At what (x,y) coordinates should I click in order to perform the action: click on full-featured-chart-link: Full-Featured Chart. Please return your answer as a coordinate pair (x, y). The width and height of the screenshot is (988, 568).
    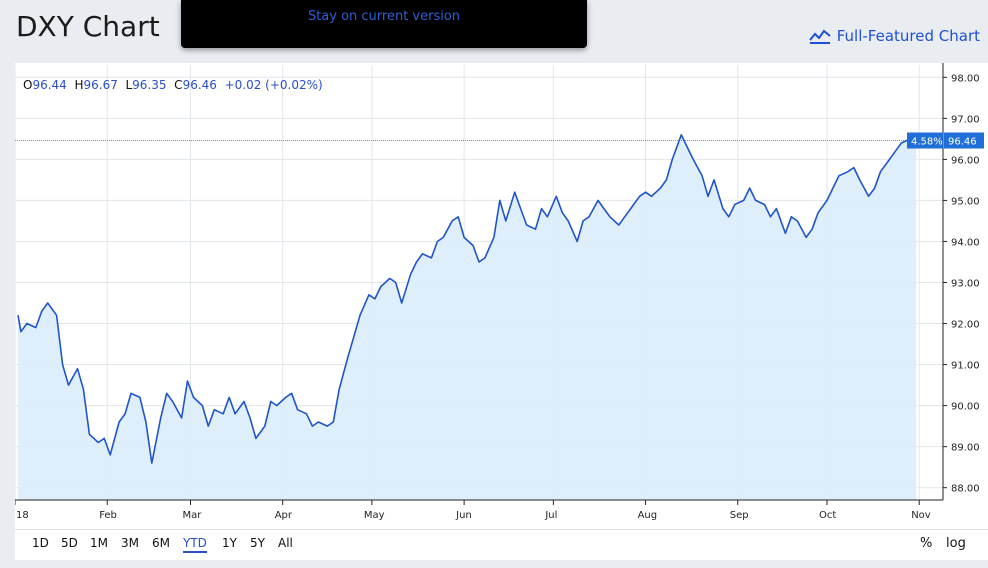
    Looking at the image, I should click on (894, 36).